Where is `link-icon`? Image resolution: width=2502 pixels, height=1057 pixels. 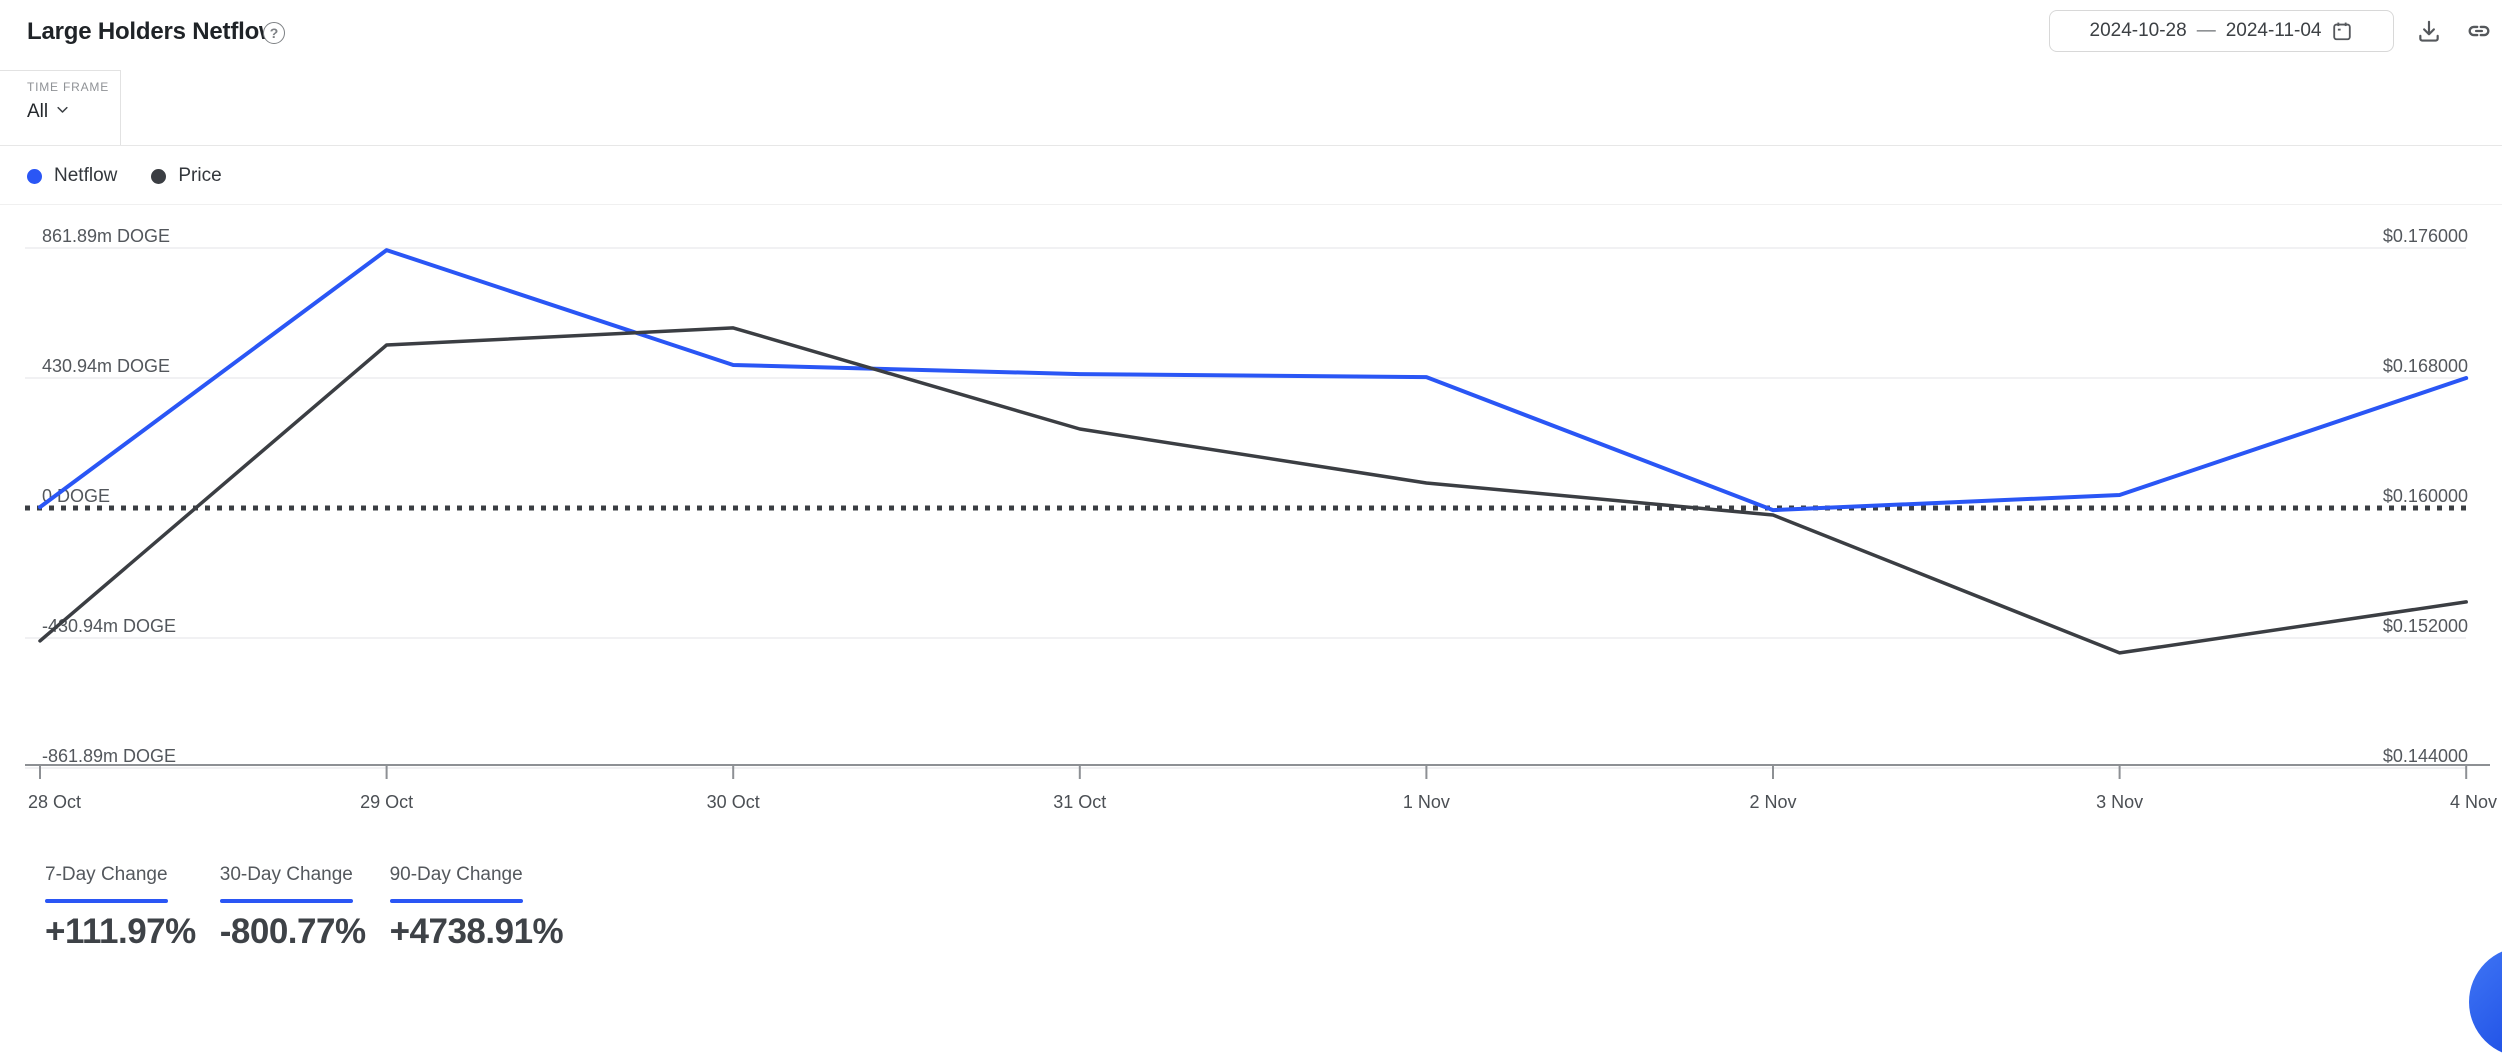
link-icon is located at coordinates (2479, 31).